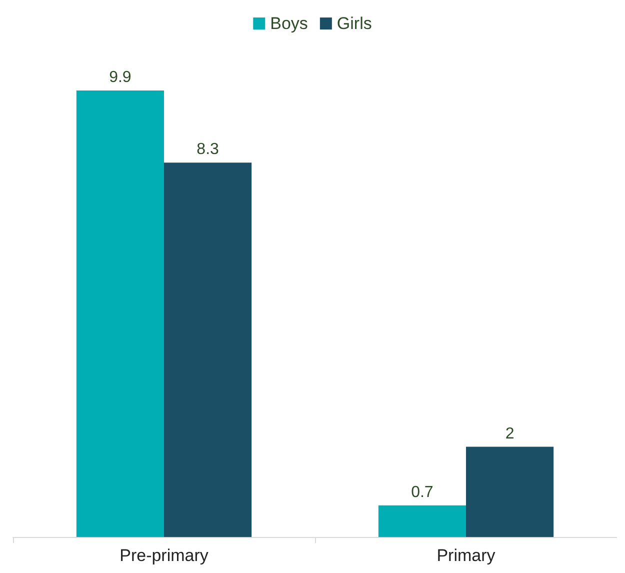  I want to click on data-label: 8.3, so click(208, 149).